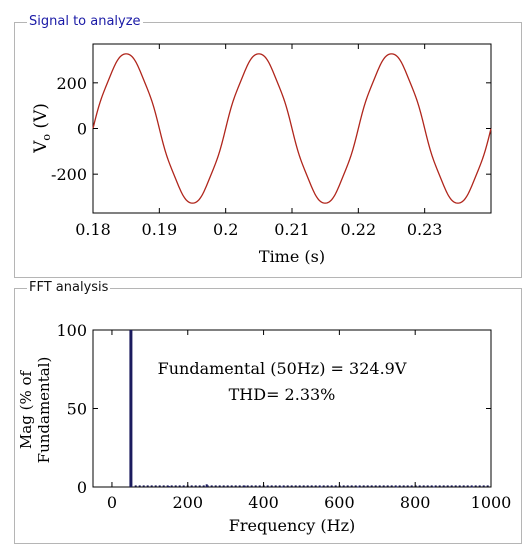  I want to click on signal-xtick-label: 0.23, so click(425, 229).